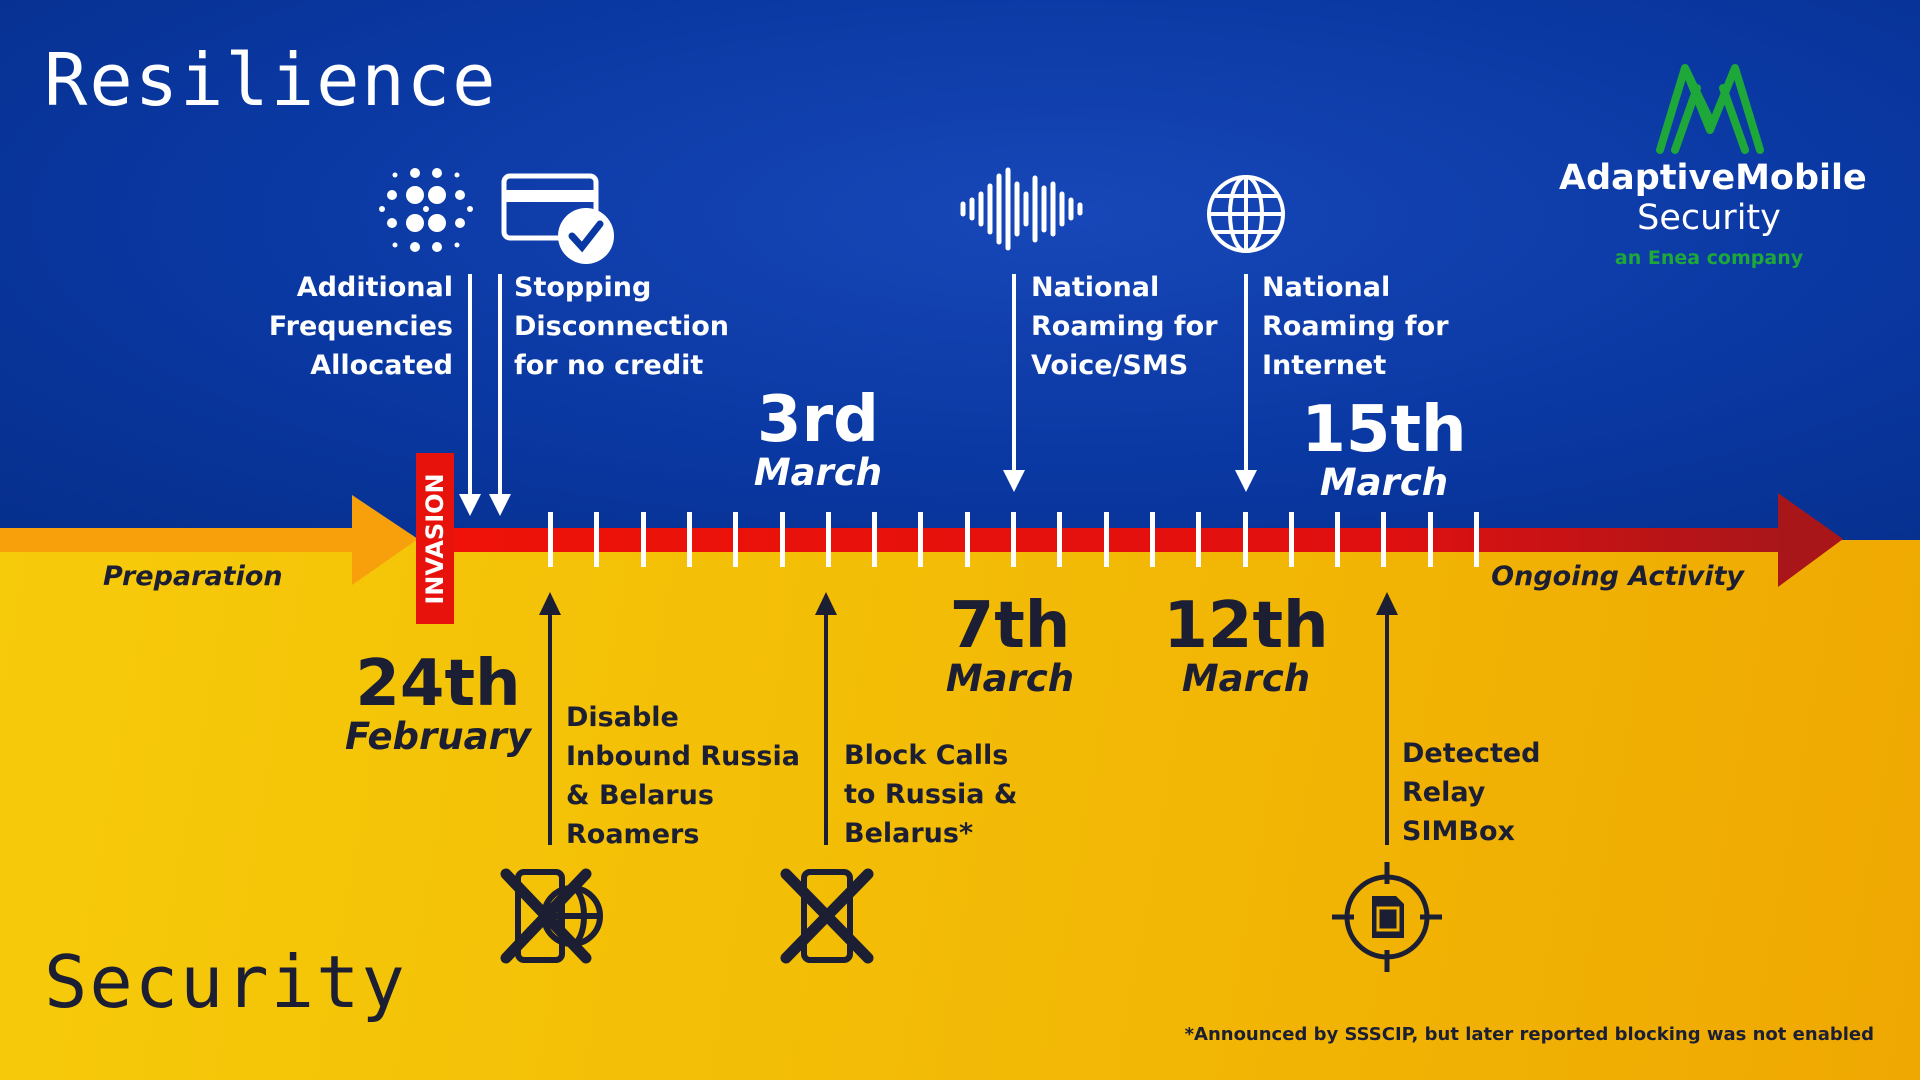  I want to click on preparation-arrowhead, so click(385, 540).